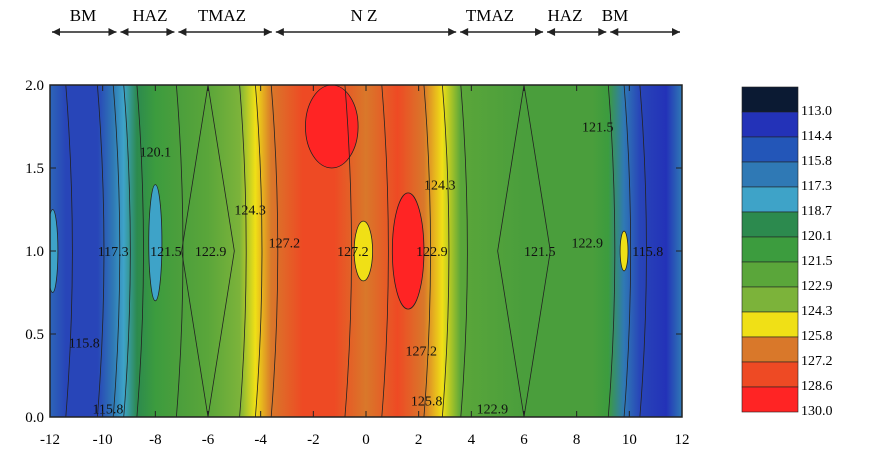  I want to click on legend-label: 124.3, so click(817, 311).